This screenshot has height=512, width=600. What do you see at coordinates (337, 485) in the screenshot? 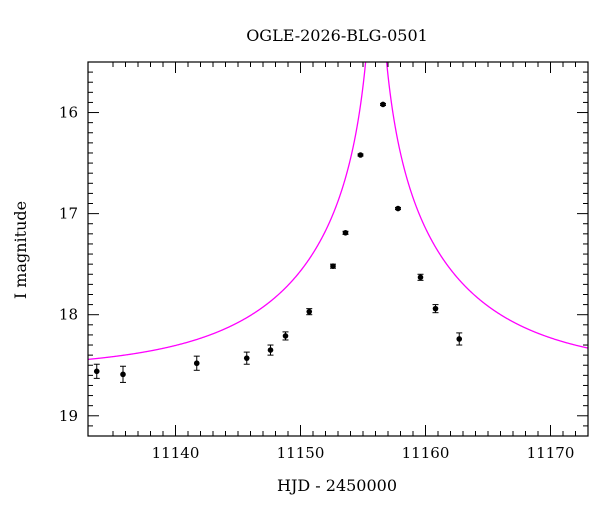
I see `x-axis-label: HJD - 2450000` at bounding box center [337, 485].